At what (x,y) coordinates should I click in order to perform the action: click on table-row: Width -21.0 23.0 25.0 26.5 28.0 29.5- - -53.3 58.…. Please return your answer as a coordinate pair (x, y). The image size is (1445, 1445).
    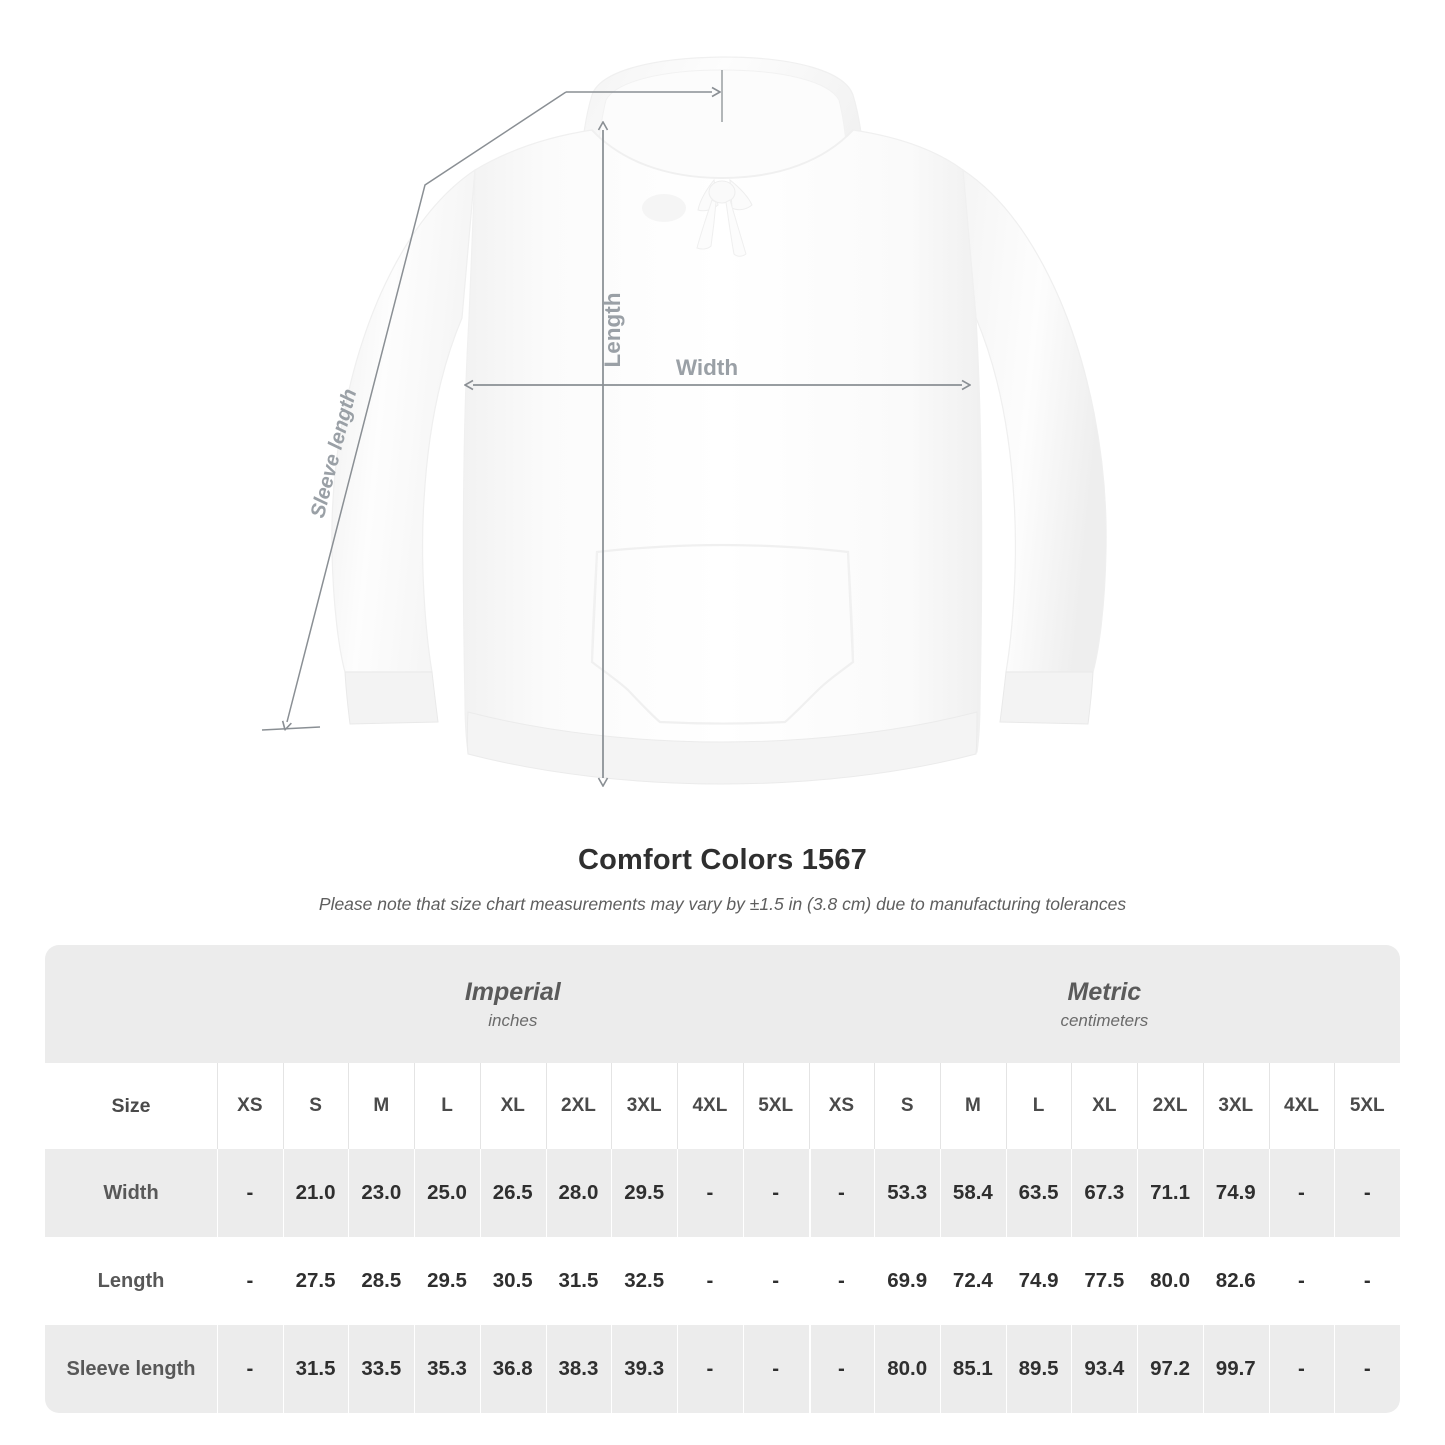
    Looking at the image, I should click on (723, 1193).